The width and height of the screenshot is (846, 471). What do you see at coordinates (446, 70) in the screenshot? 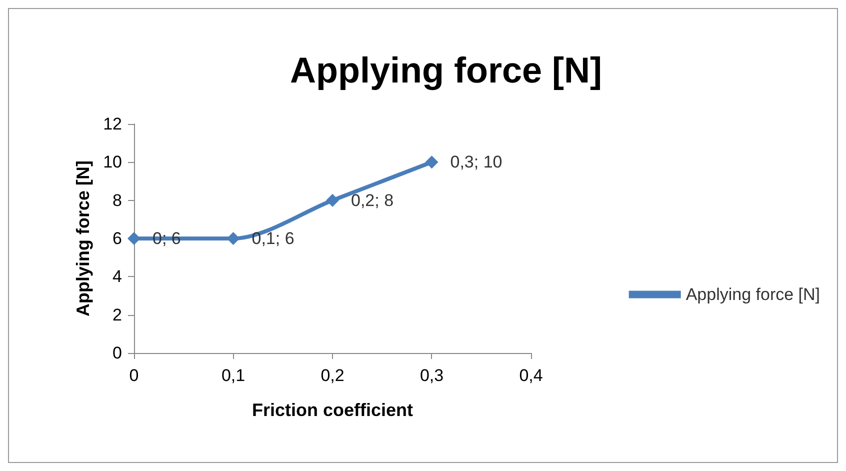
I see `chart-title: Applying force [N]` at bounding box center [446, 70].